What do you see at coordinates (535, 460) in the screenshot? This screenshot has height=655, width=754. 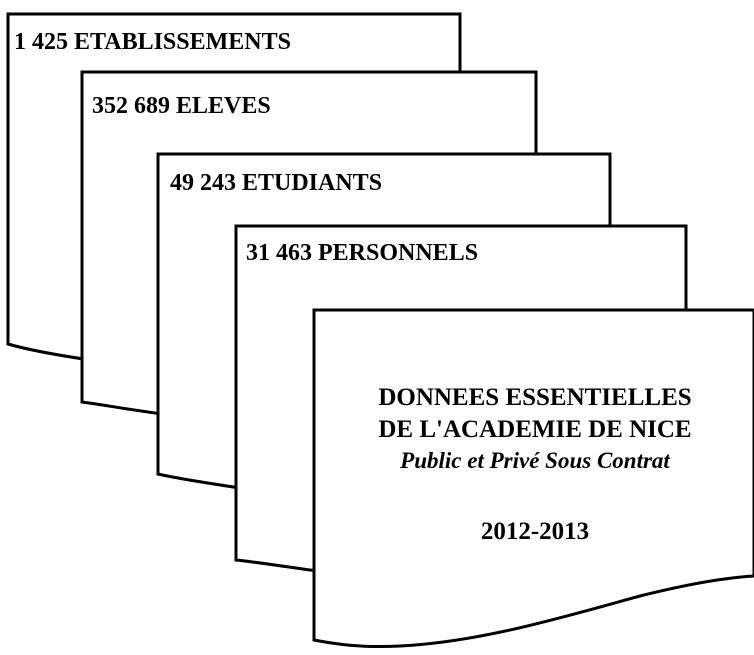 I see `cover-subtitle: Public et Privé Sous Contrat` at bounding box center [535, 460].